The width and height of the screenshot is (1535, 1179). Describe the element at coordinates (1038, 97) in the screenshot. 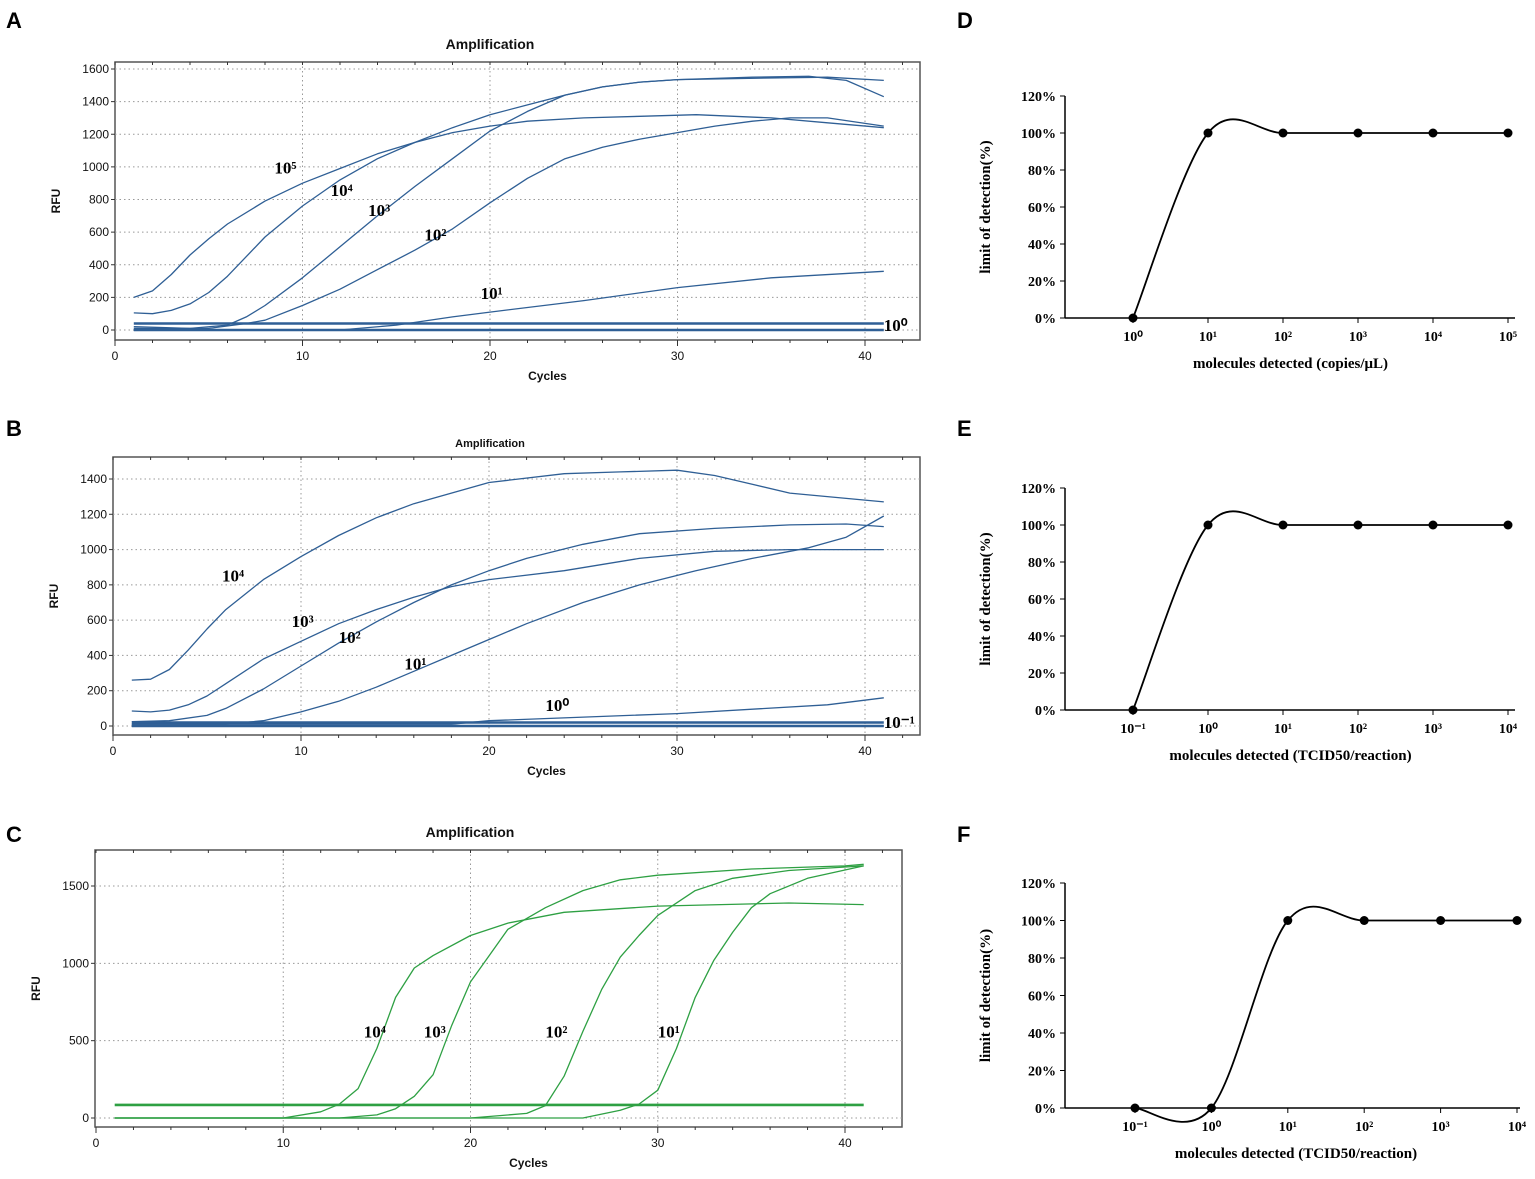

I see `y-tick-label: 120%` at that location.